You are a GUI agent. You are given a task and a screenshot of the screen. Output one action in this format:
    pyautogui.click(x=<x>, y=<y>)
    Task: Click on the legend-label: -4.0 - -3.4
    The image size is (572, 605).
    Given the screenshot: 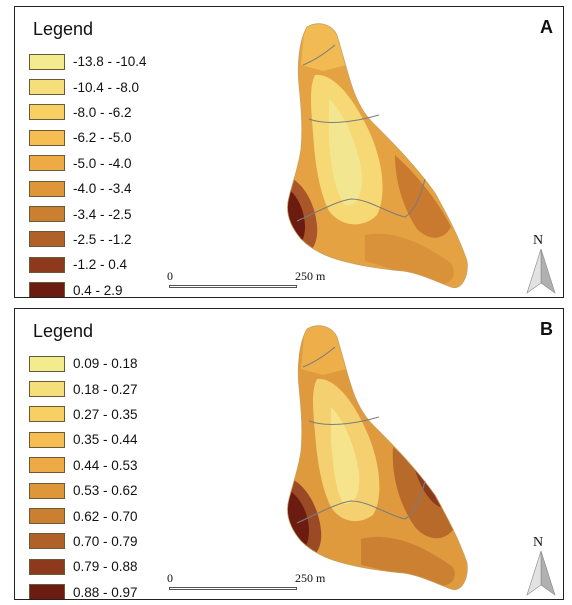 What is the action you would take?
    pyautogui.click(x=102, y=189)
    